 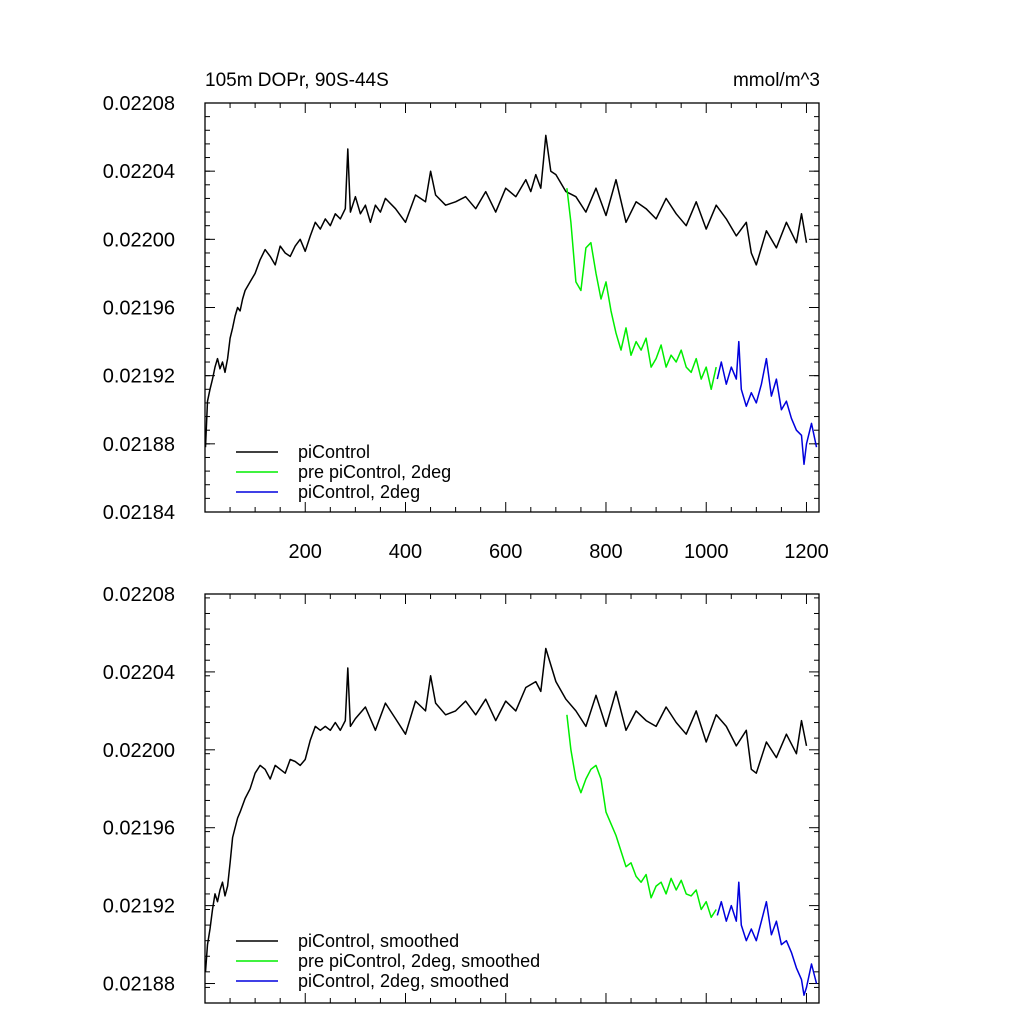 What do you see at coordinates (505, 552) in the screenshot?
I see `x-tick-label: 600` at bounding box center [505, 552].